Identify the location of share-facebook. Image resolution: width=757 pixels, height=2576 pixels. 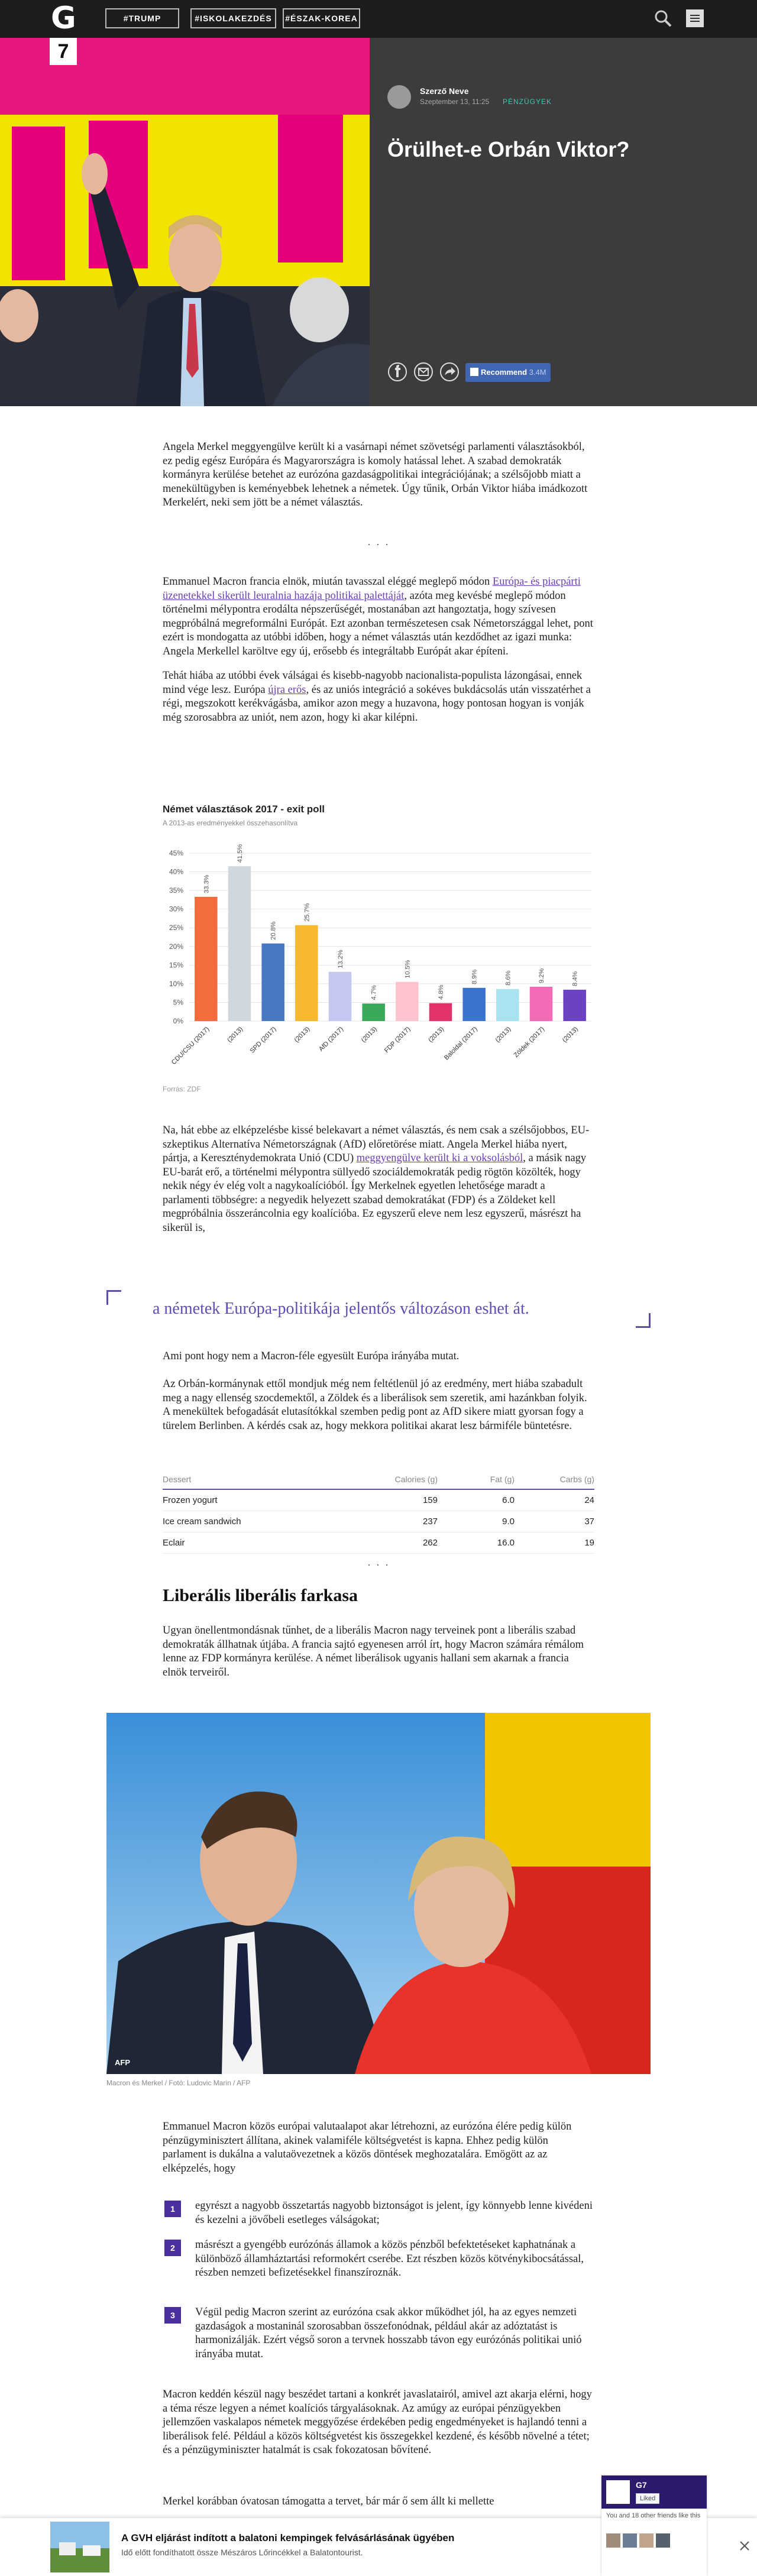
(398, 371).